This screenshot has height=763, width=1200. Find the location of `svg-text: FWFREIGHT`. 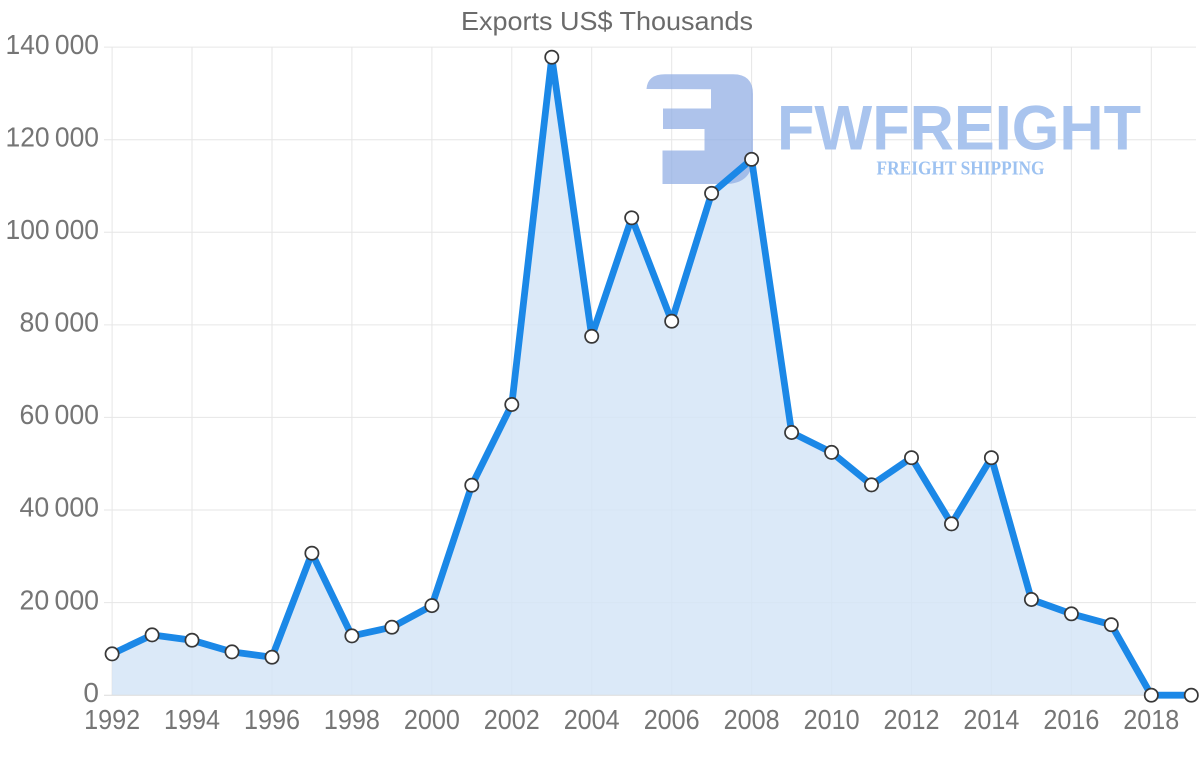

svg-text: FWFREIGHT is located at coordinates (959, 129).